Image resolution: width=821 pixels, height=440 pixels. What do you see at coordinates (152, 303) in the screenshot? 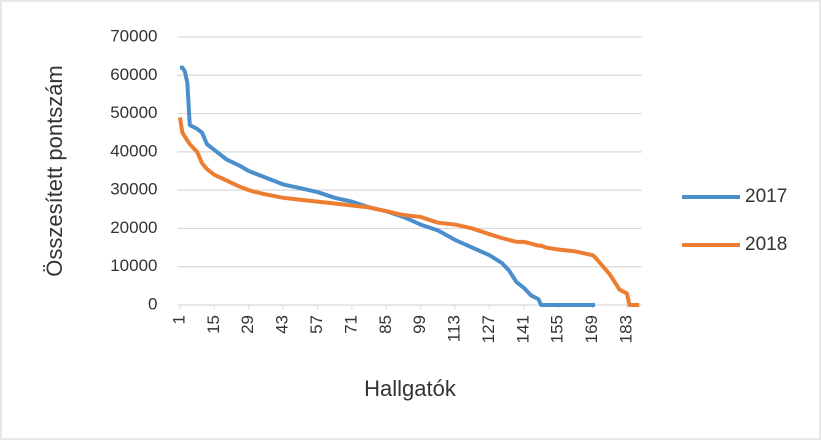
I see `y-tick-label: 0` at bounding box center [152, 303].